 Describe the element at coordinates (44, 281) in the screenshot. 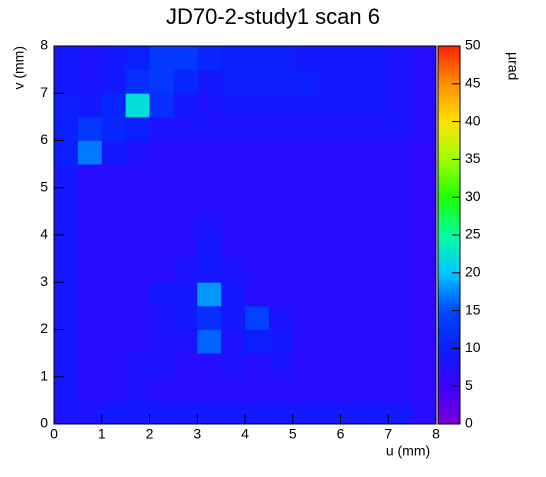

I see `y-tick-label: 3` at that location.